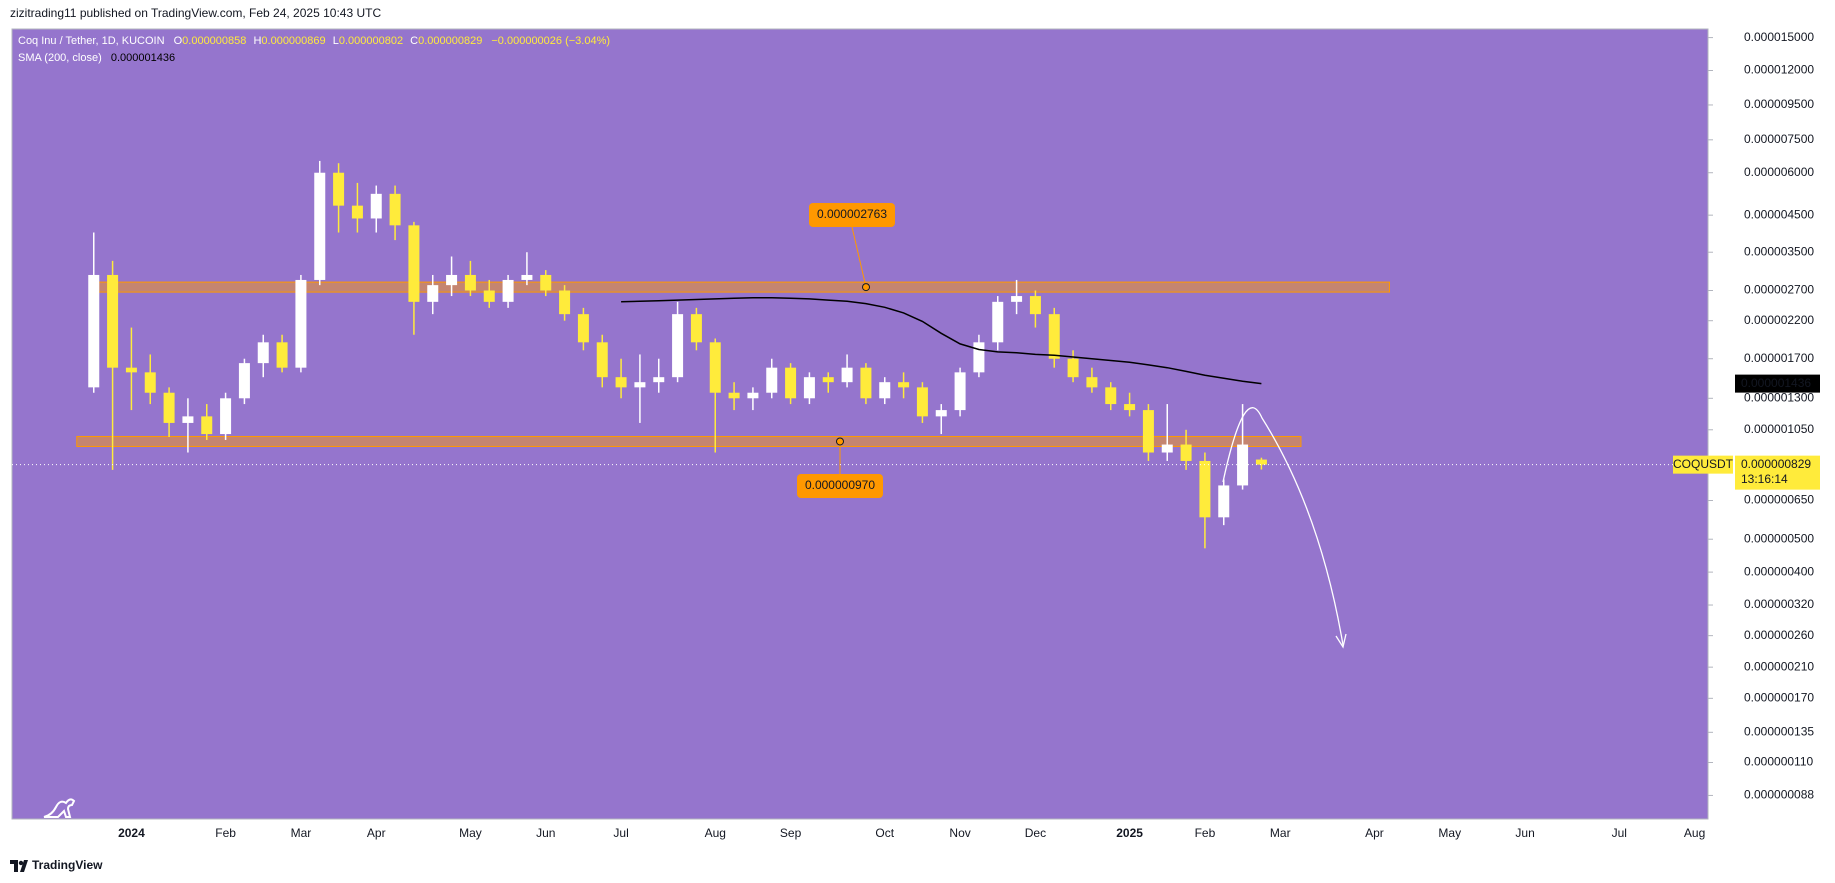 The height and width of the screenshot is (883, 1835). I want to click on y-tick-label: 0.000000135, so click(1779, 731).